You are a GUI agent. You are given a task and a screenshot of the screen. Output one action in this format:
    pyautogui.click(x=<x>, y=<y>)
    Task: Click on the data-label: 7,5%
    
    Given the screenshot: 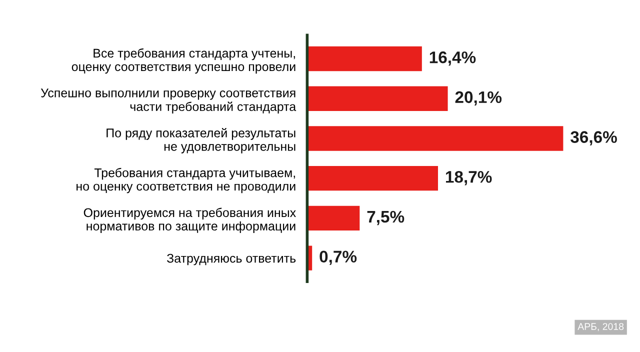 What is the action you would take?
    pyautogui.click(x=385, y=218)
    